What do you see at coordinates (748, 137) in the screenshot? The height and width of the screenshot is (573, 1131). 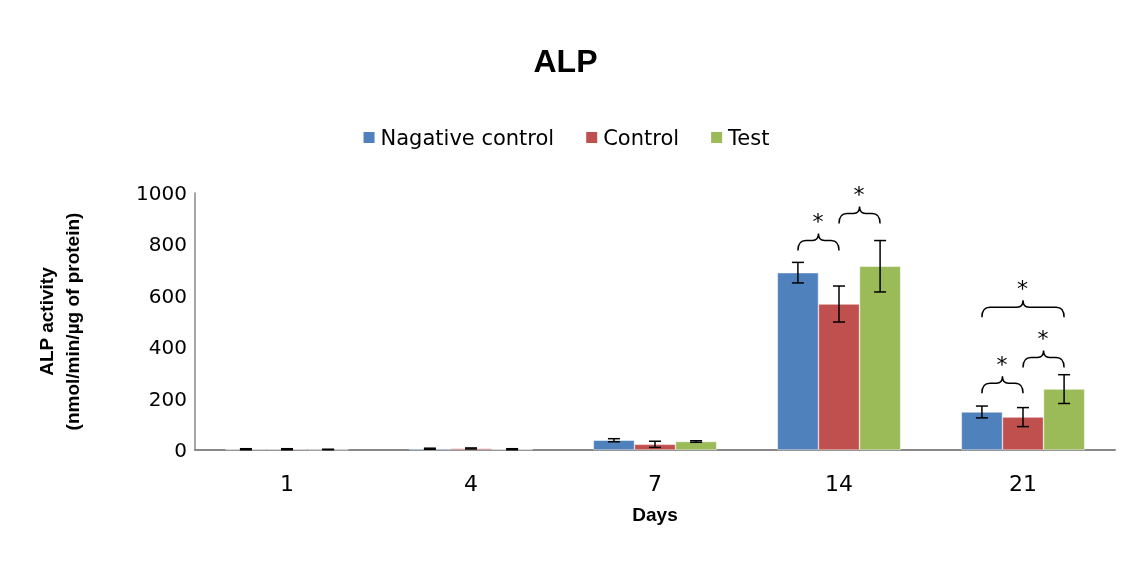 I see `legend-label: Test` at bounding box center [748, 137].